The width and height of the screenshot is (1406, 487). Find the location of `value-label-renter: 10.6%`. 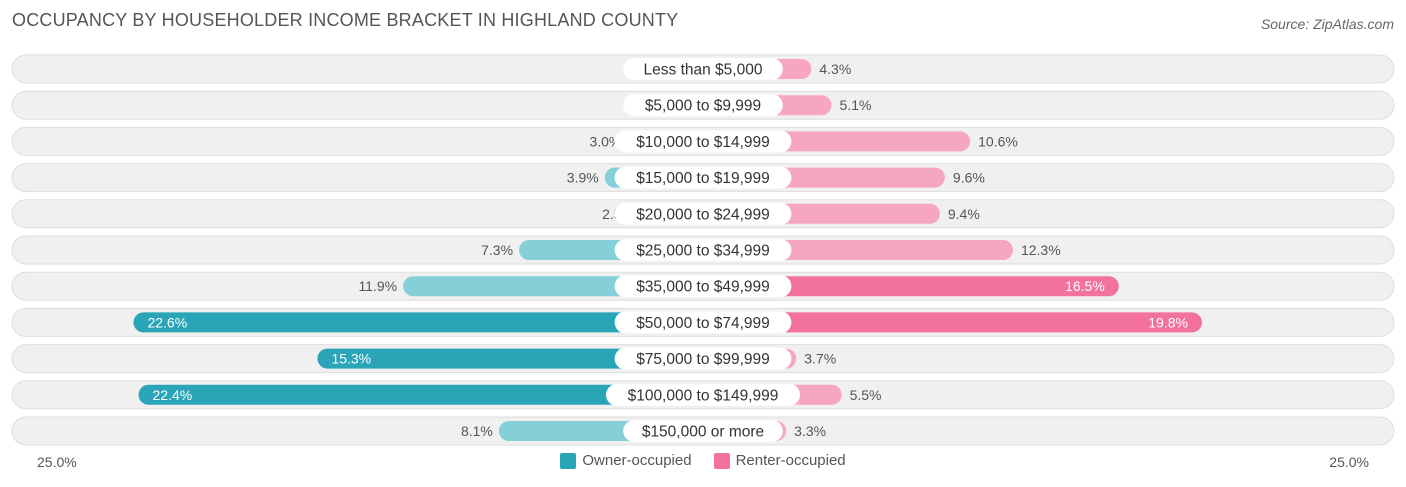

value-label-renter: 10.6% is located at coordinates (998, 141).